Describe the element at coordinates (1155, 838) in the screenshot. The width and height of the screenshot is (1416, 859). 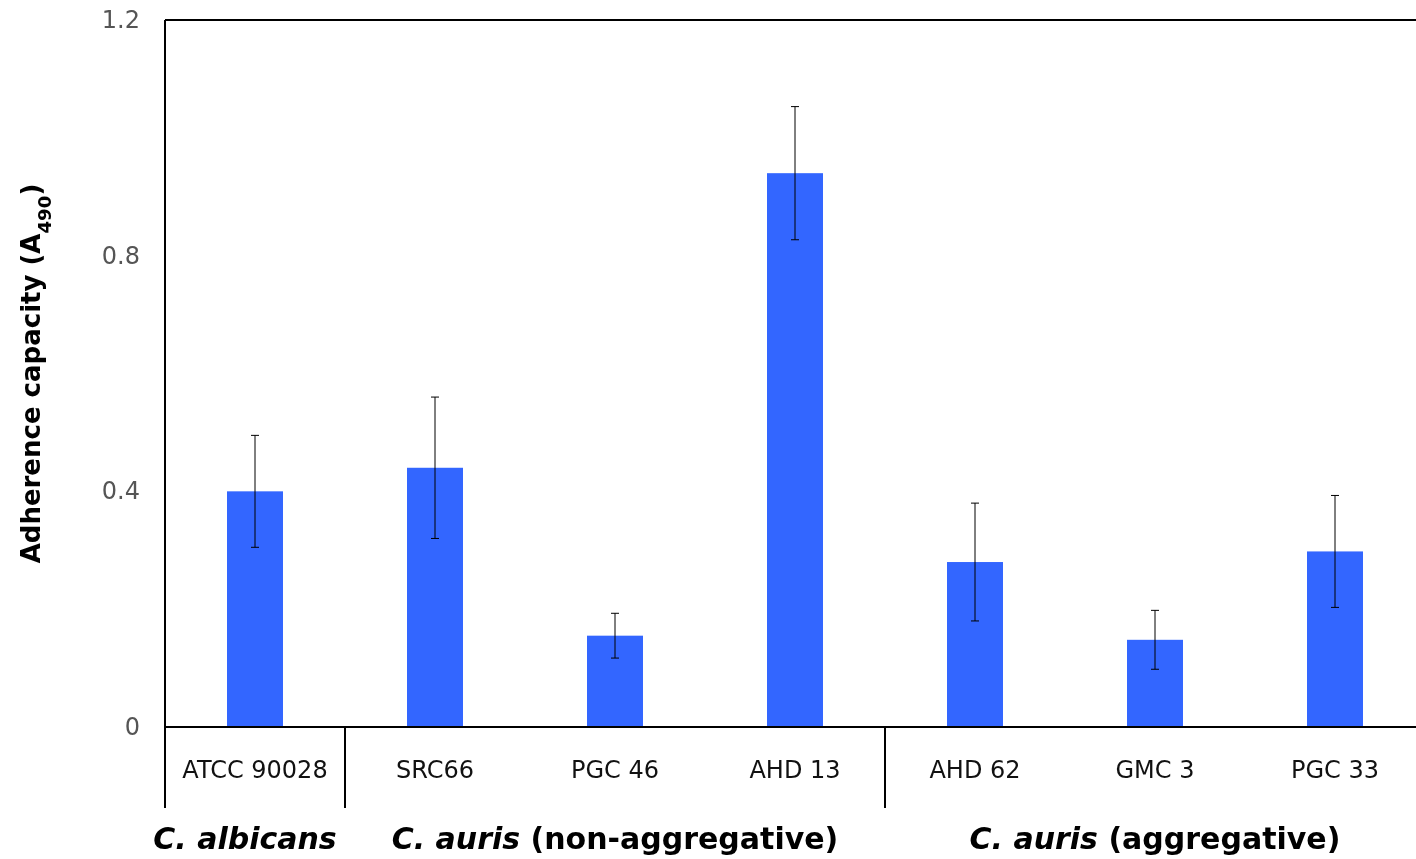
I see `text: C. auris (aggregative)` at that location.